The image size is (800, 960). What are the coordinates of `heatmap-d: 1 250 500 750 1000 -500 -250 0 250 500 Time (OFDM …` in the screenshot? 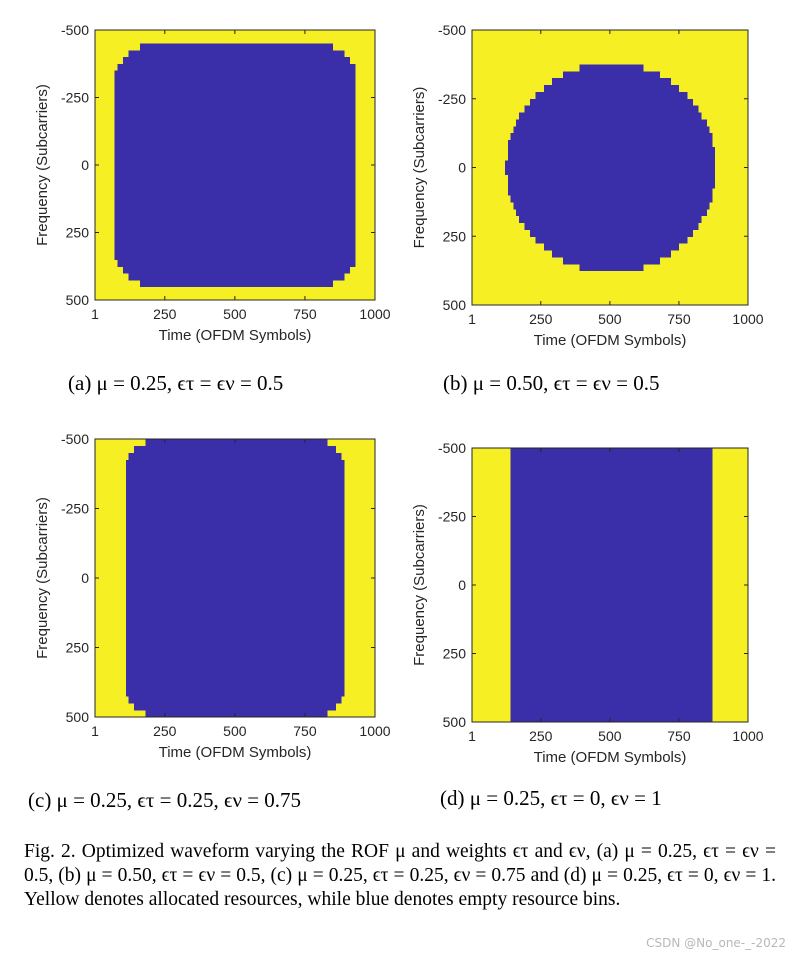 It's located at (587, 603).